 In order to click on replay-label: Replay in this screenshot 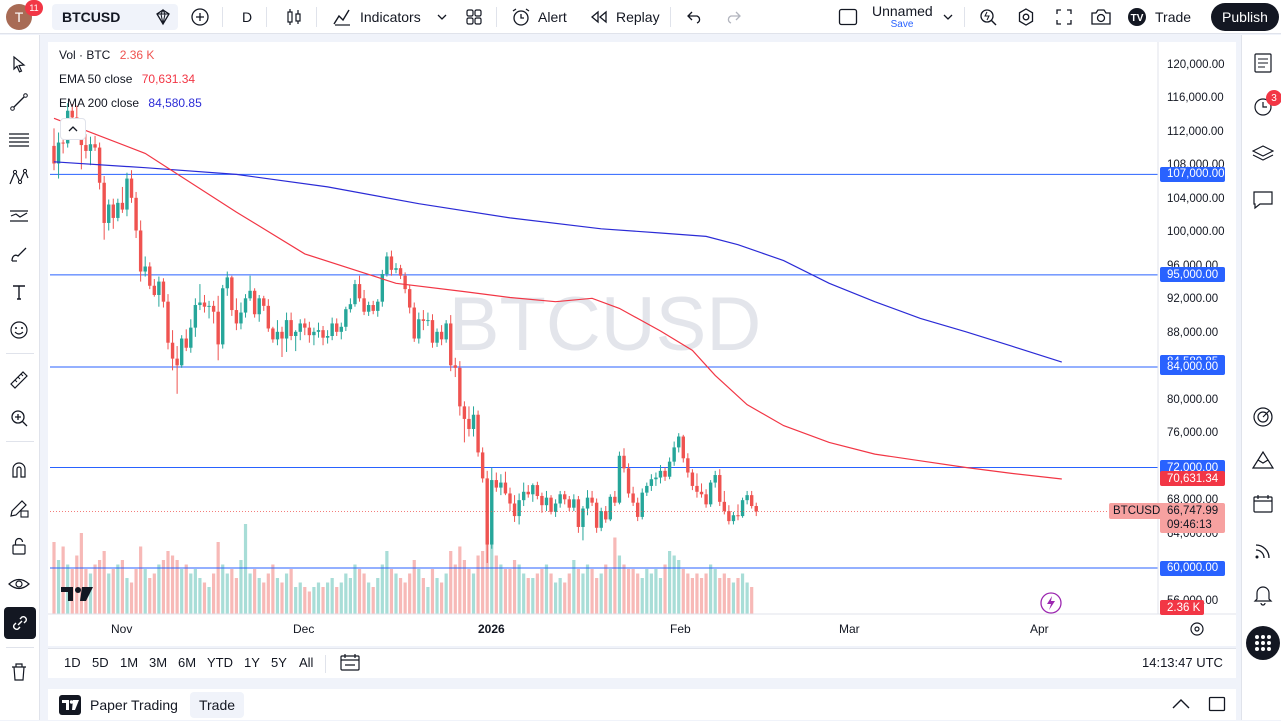, I will do `click(638, 17)`.